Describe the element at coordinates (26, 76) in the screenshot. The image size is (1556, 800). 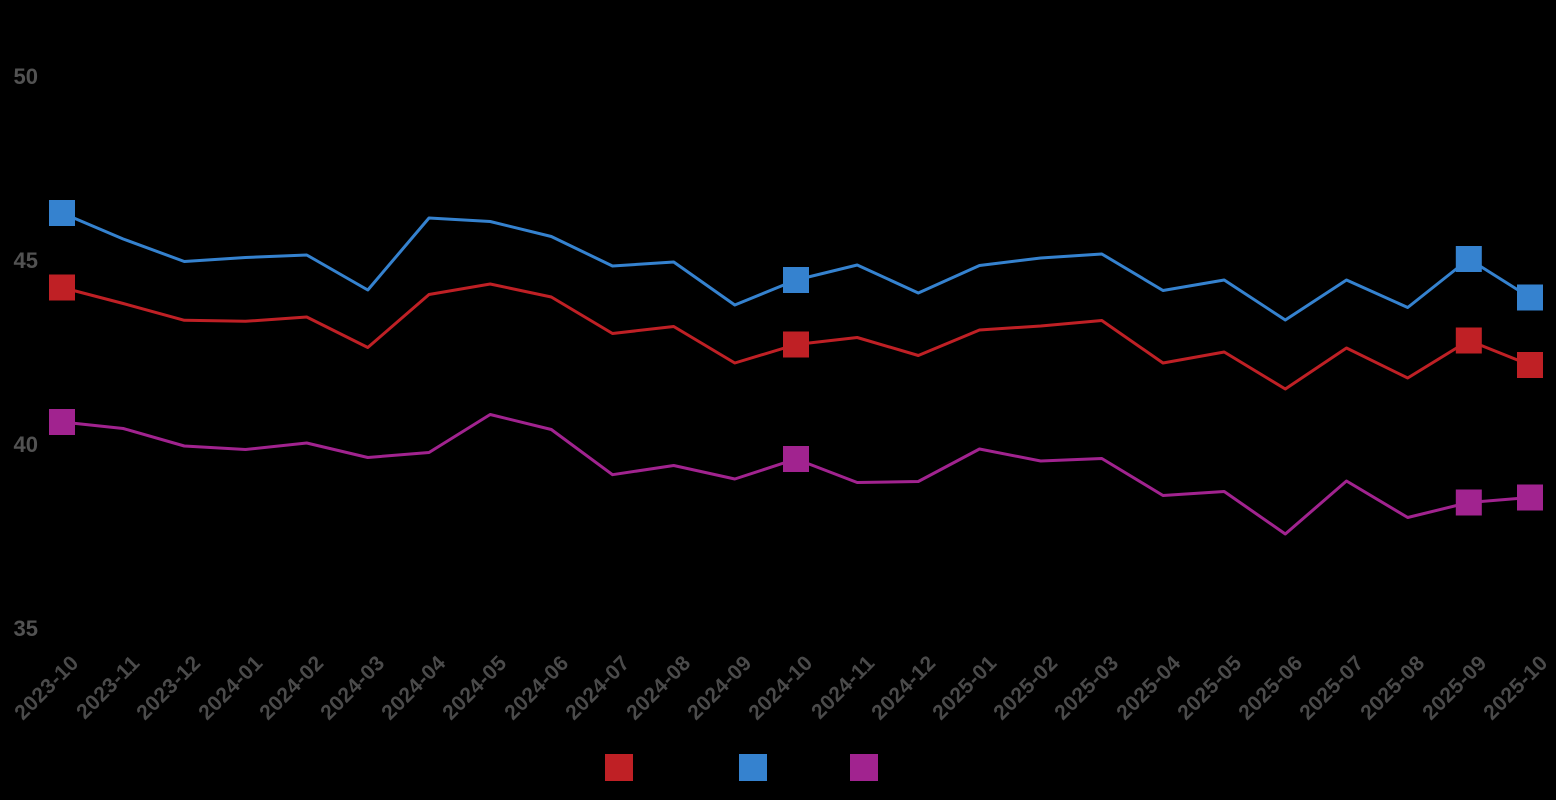
I see `svg-text: 50` at that location.